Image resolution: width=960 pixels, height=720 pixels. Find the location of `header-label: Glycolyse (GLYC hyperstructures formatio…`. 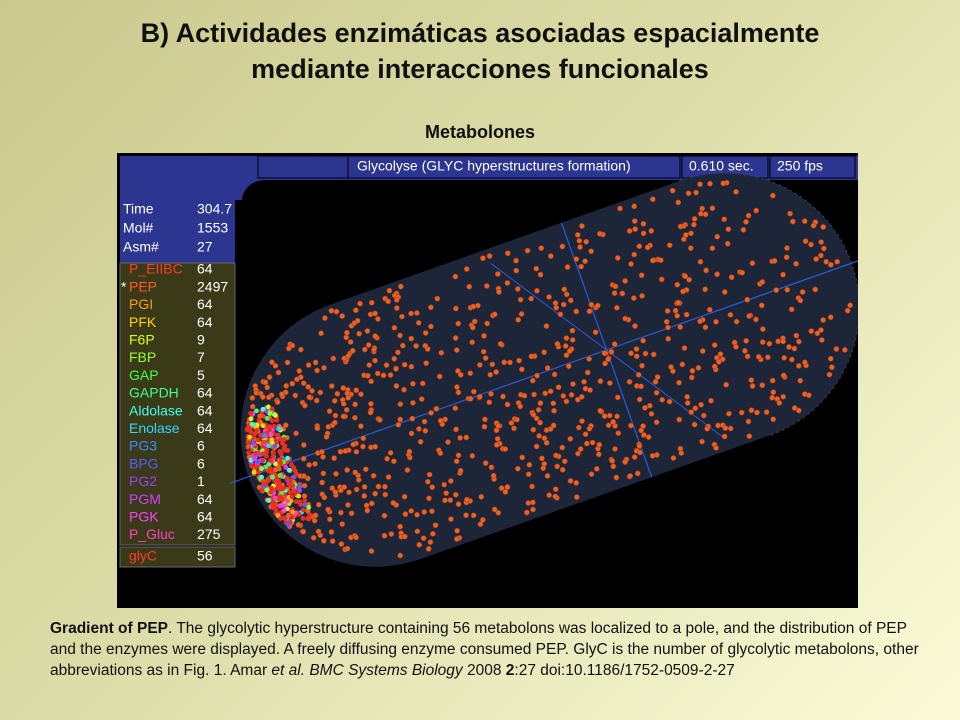

header-label: Glycolyse (GLYC hyperstructures formatio… is located at coordinates (494, 166).